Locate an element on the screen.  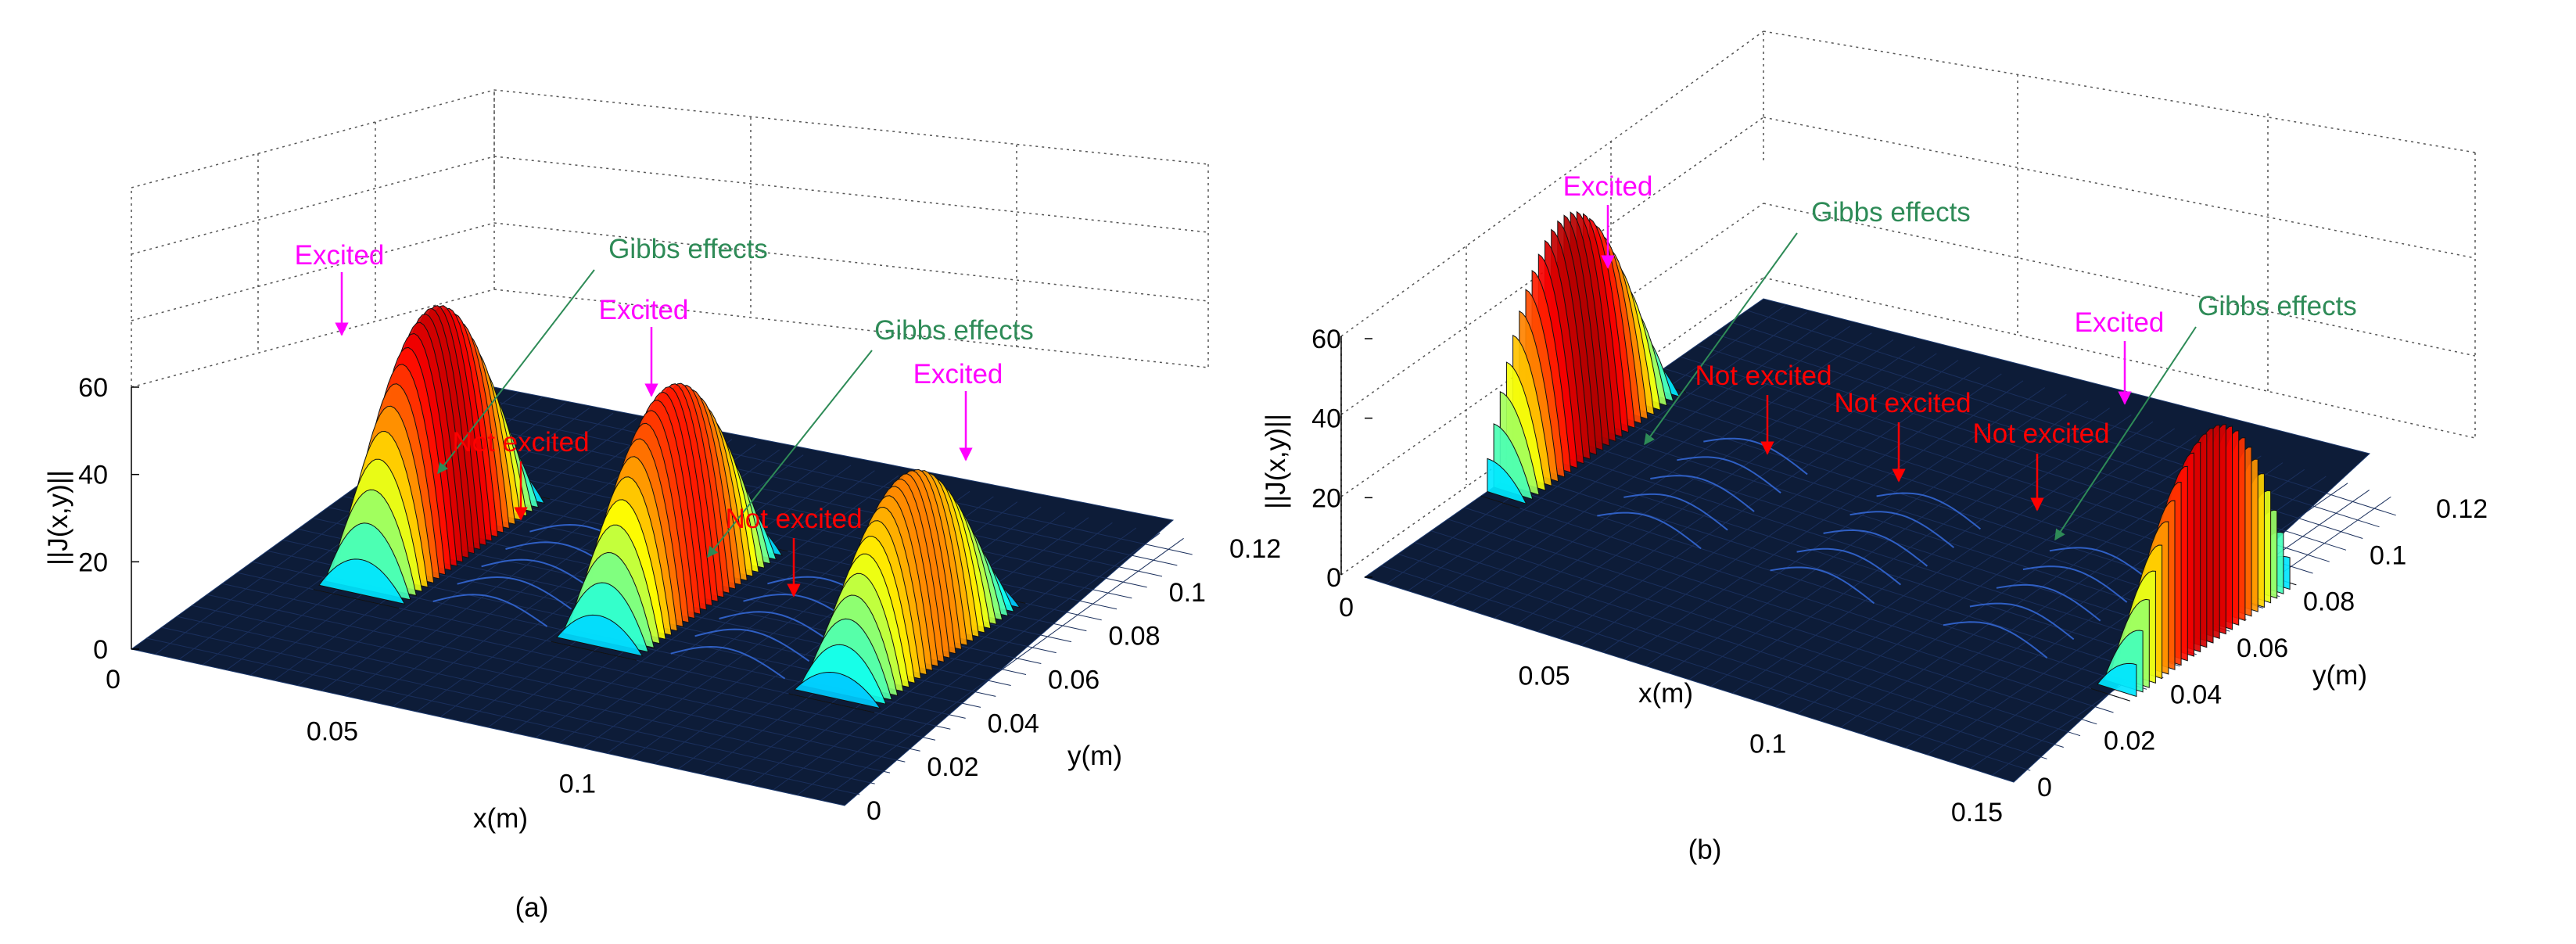
x-ticks-a: 0 0.05 0.1 is located at coordinates (351, 732).